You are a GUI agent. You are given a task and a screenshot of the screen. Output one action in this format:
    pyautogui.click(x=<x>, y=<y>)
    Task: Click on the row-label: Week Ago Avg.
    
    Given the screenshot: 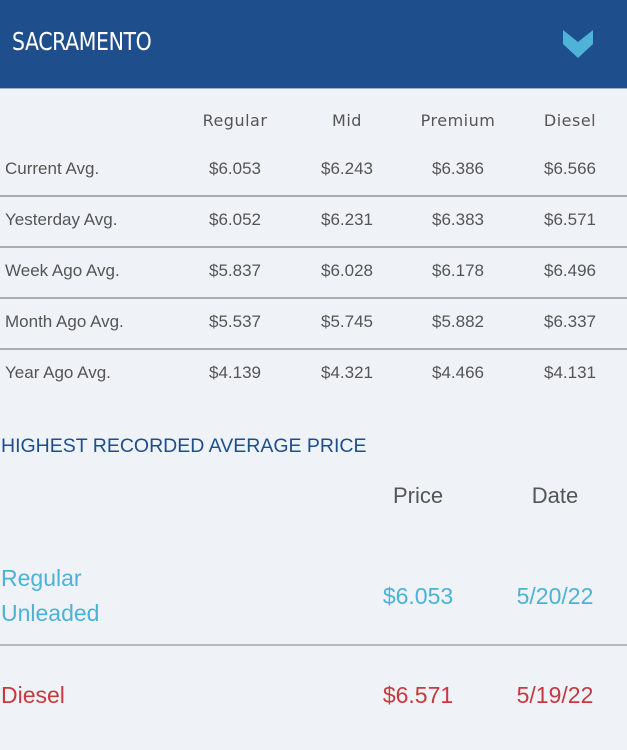 What is the action you would take?
    pyautogui.click(x=62, y=270)
    